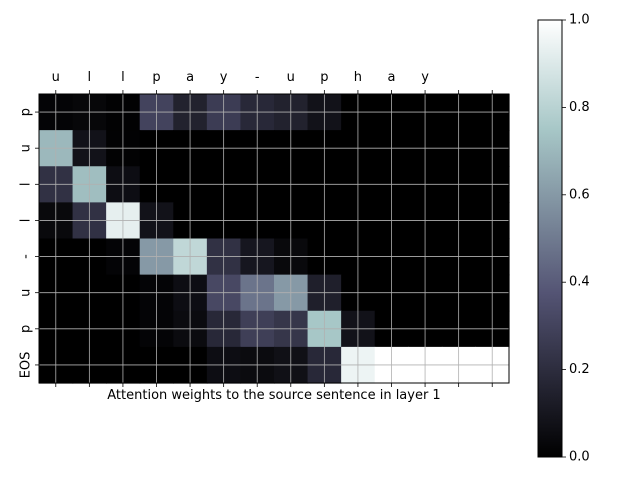  Describe the element at coordinates (123, 77) in the screenshot. I see `x-tick-label-2: l` at that location.